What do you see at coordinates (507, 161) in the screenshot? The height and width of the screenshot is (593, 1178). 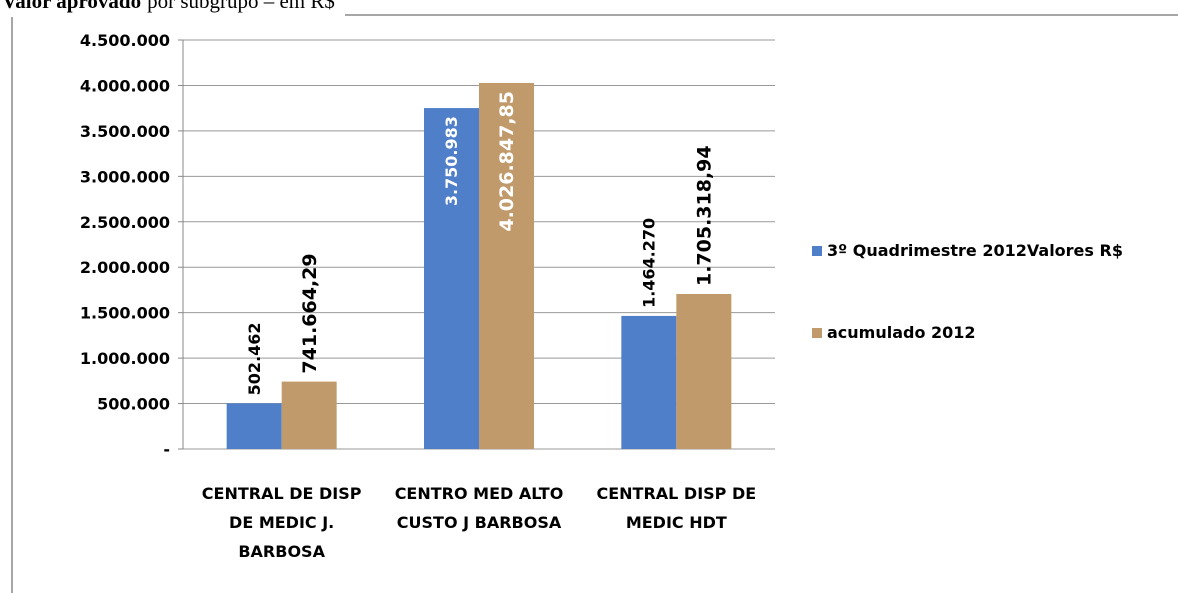 I see `value-label: 4.026.847,85` at bounding box center [507, 161].